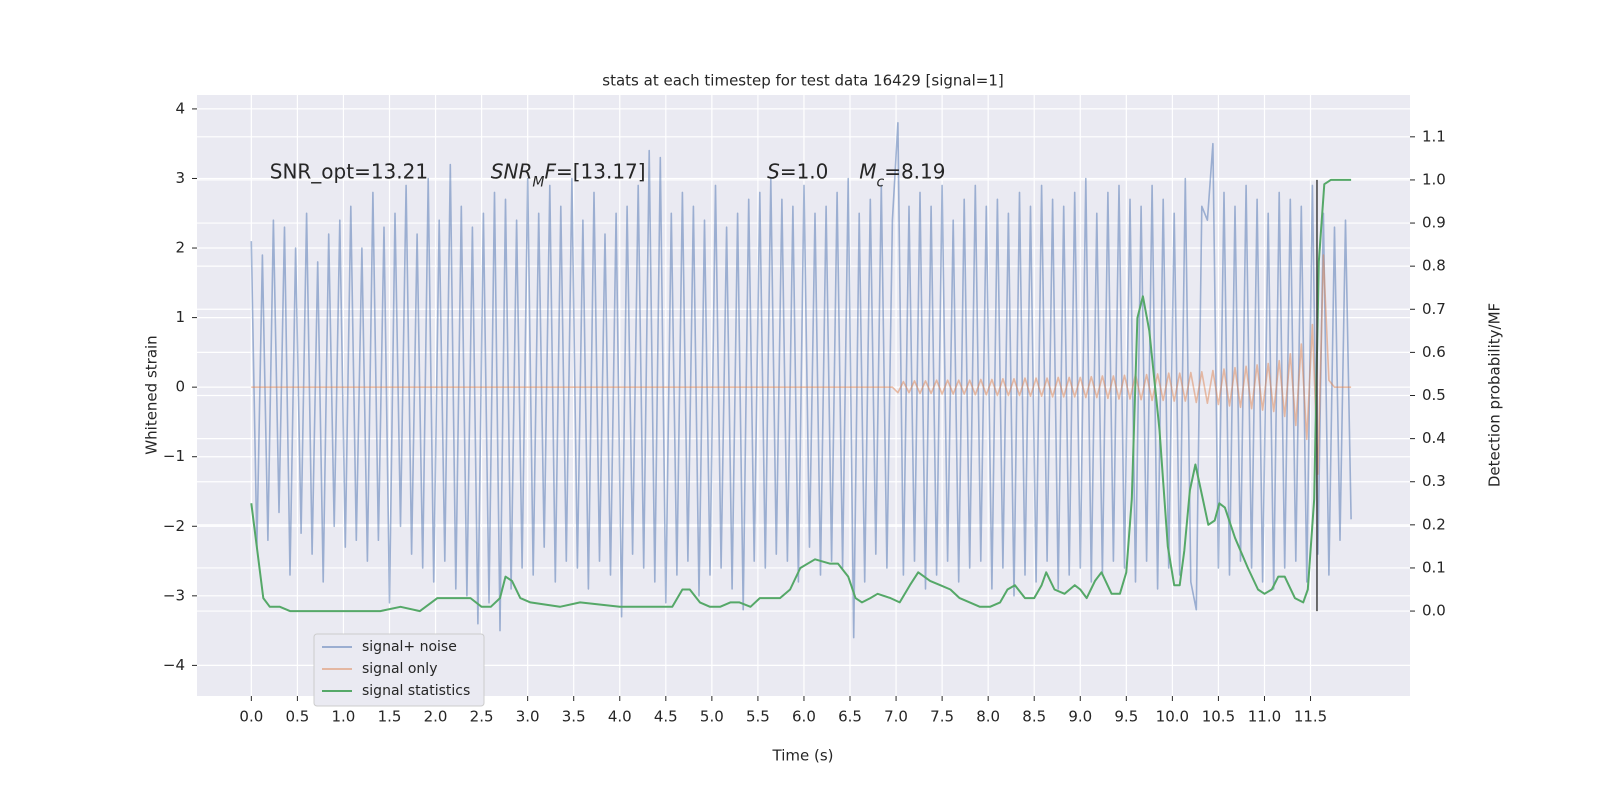 Image resolution: width=1600 pixels, height=800 pixels. I want to click on annotation-part: F, so click(550, 171).